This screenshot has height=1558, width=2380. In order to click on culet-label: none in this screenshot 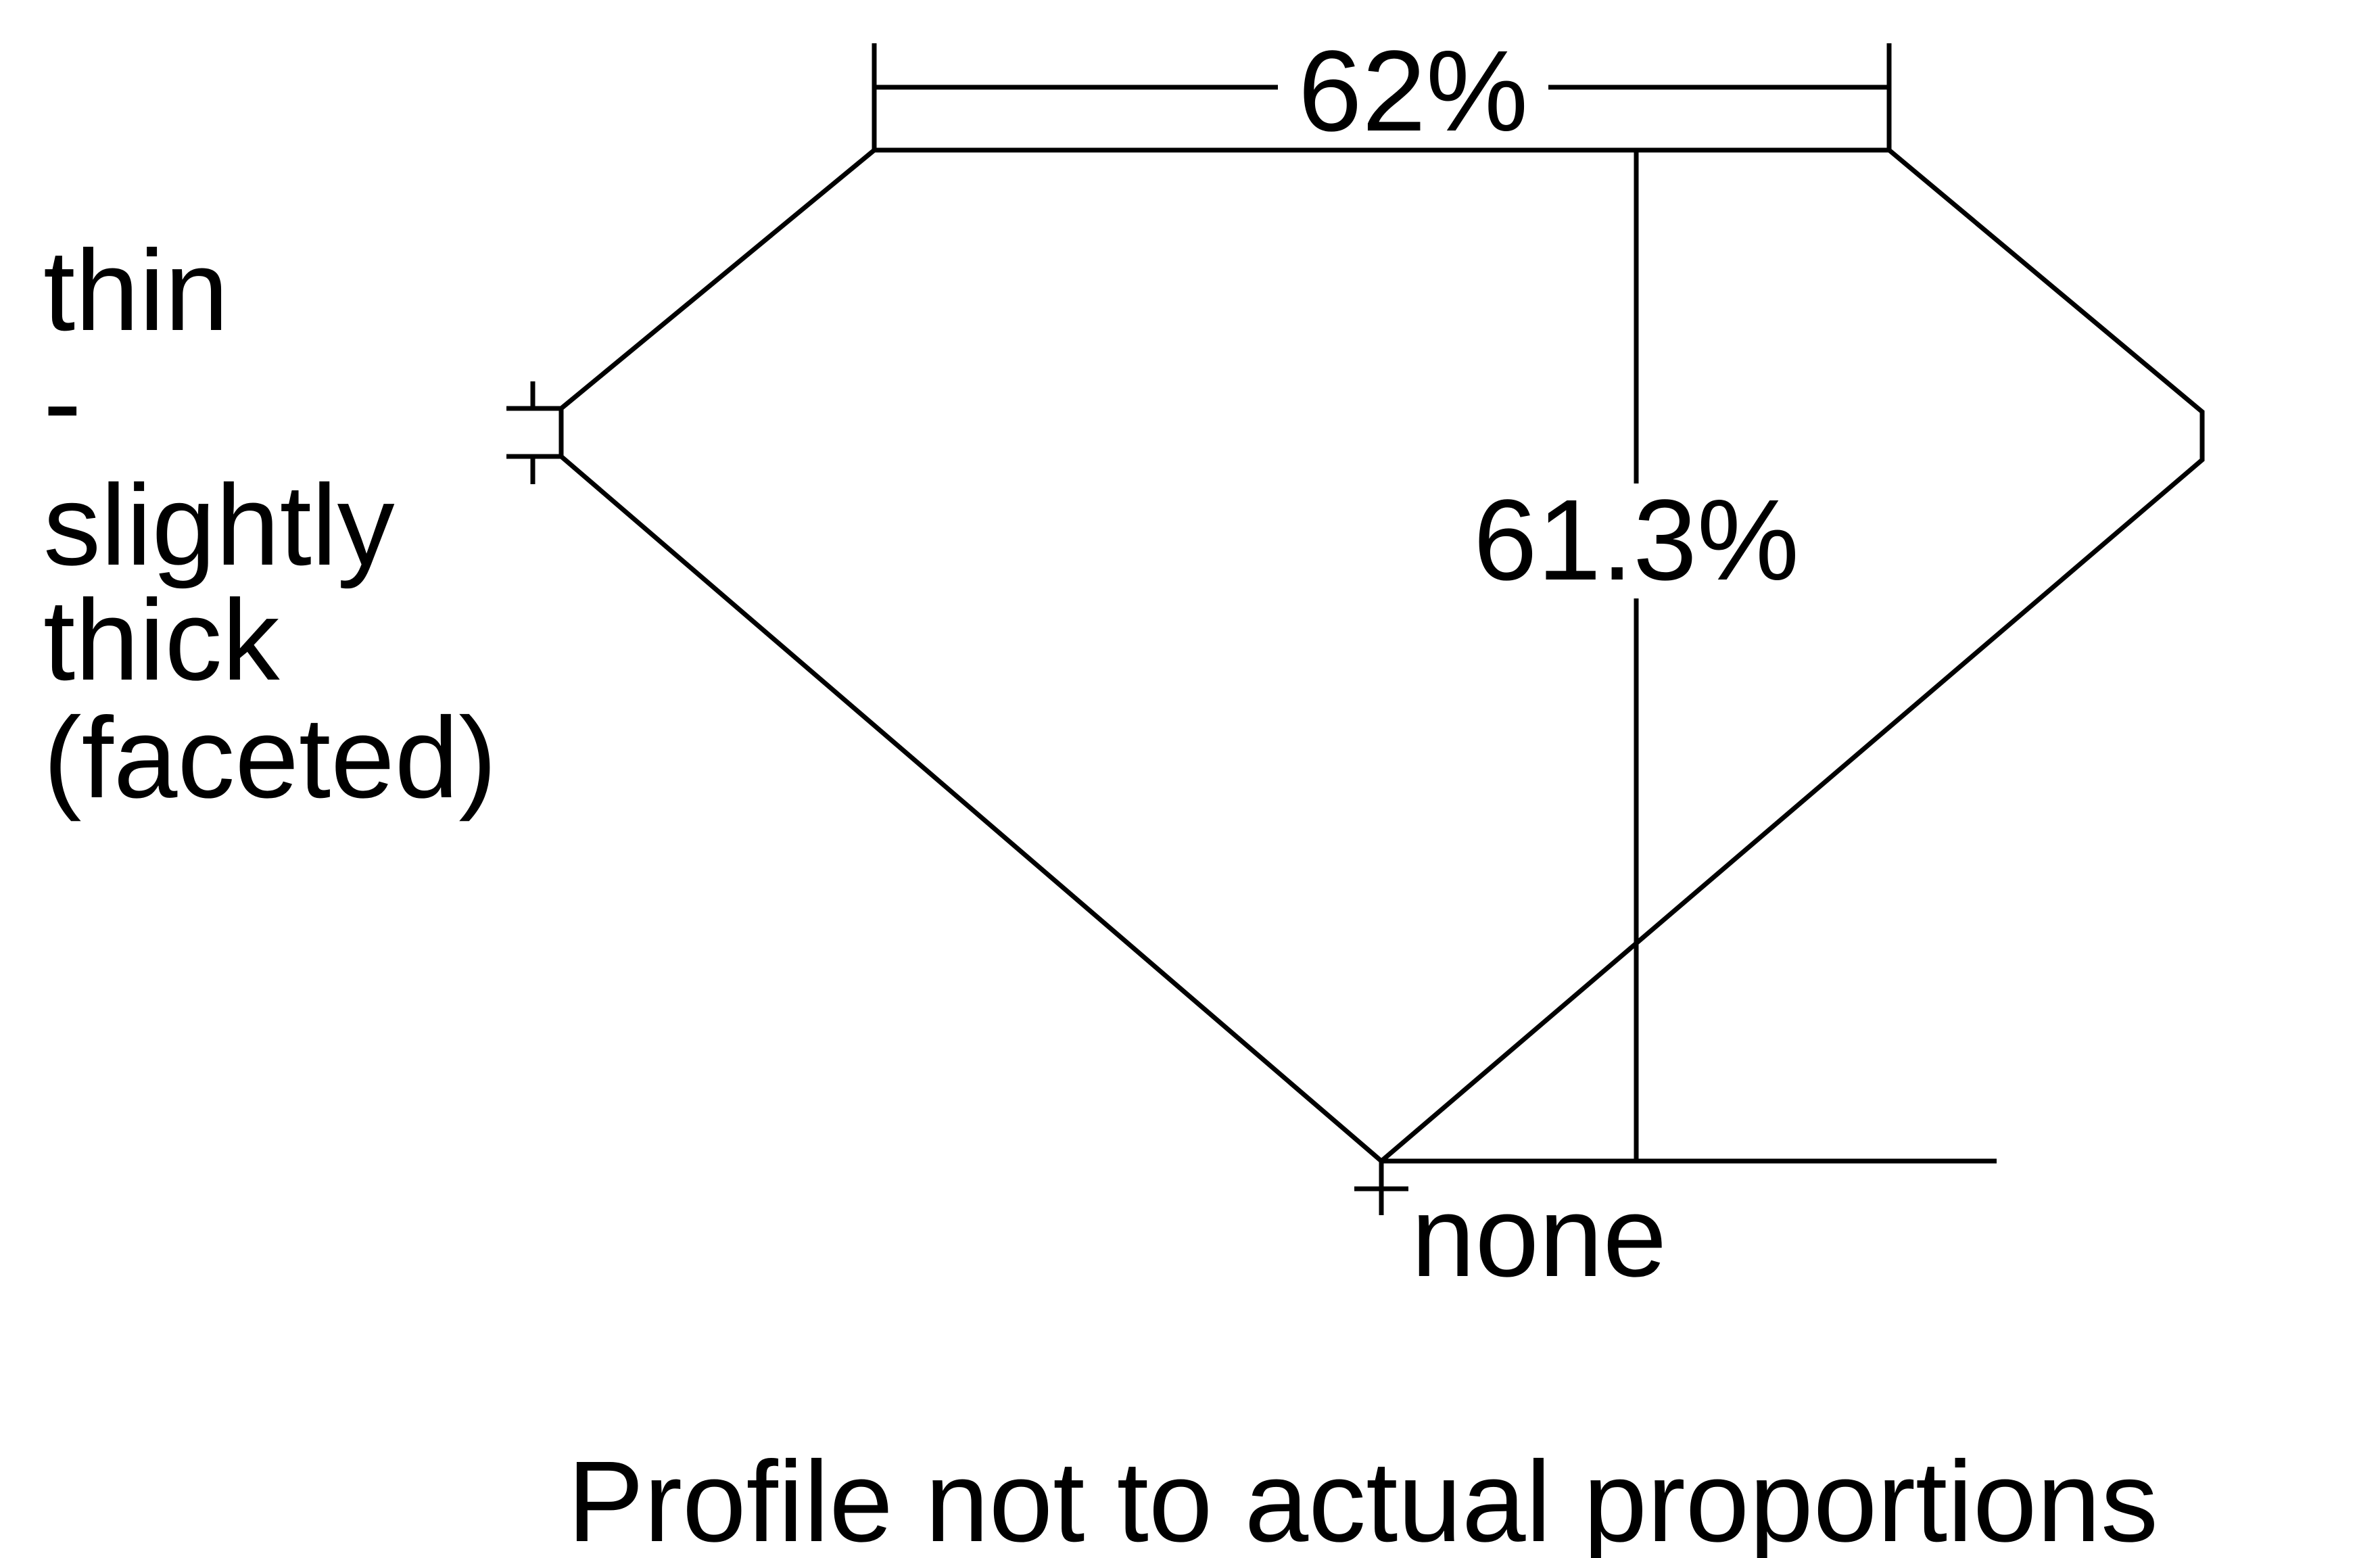, I will do `click(1539, 1237)`.